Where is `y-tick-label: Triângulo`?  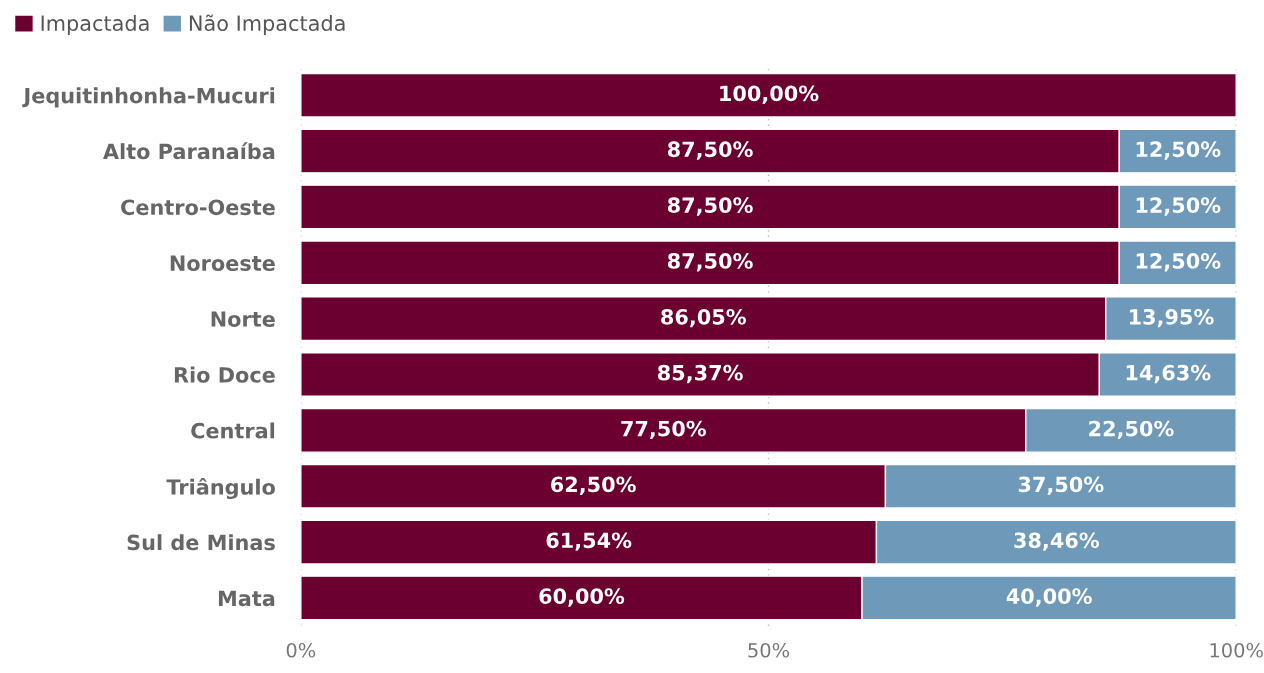 y-tick-label: Triângulo is located at coordinates (220, 488).